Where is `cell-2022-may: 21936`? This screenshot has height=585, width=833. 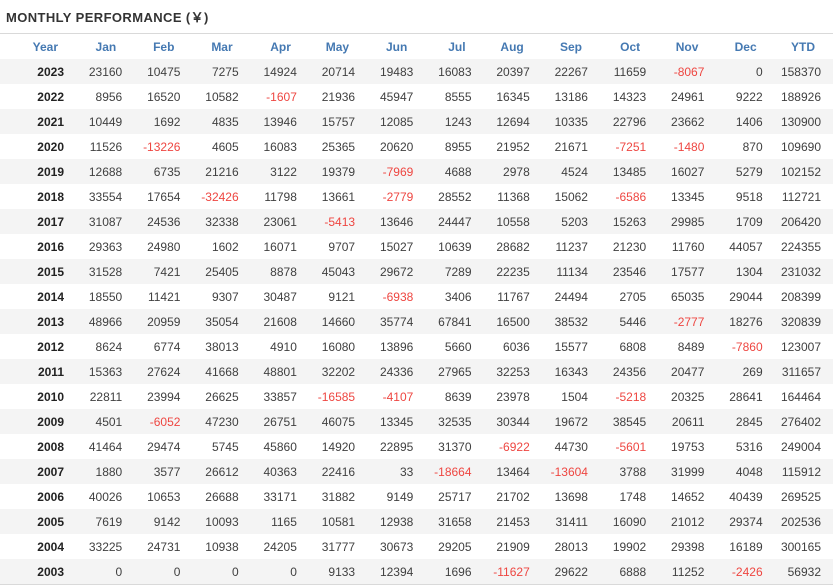 cell-2022-may: 21936 is located at coordinates (338, 96).